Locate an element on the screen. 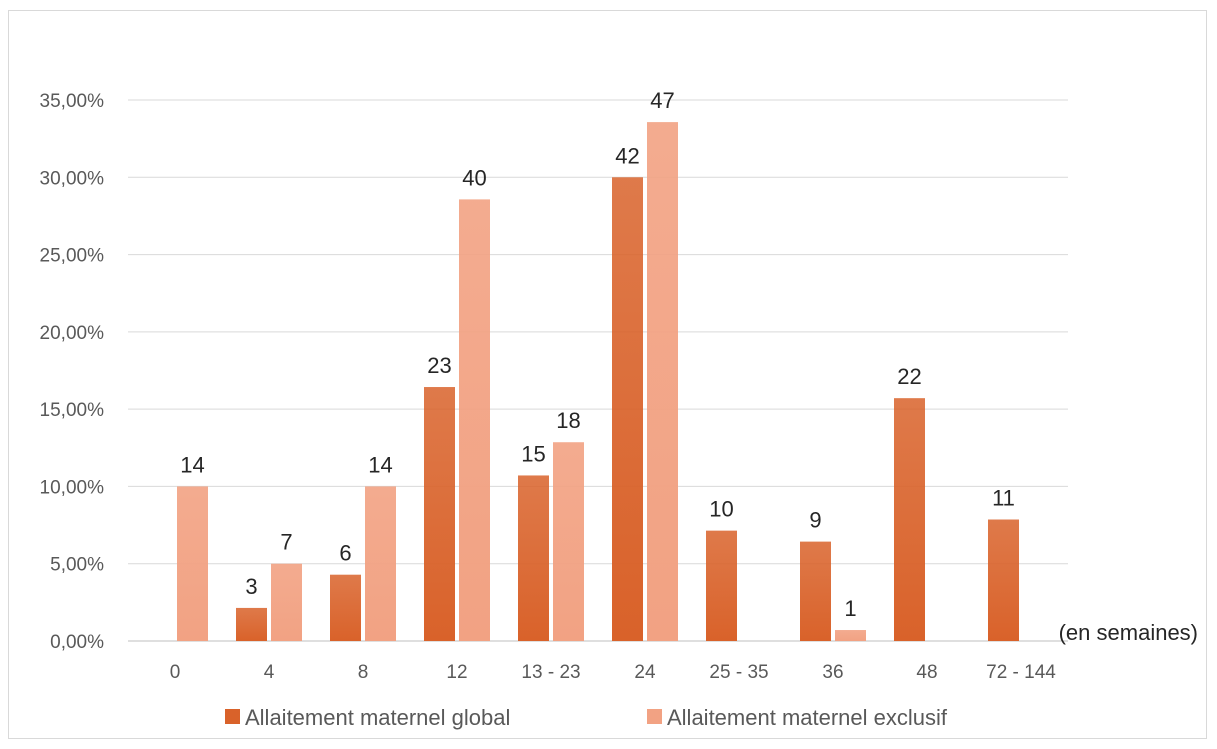 This screenshot has width=1217, height=749. legend-label-global: Allaitement maternel global is located at coordinates (377, 717).